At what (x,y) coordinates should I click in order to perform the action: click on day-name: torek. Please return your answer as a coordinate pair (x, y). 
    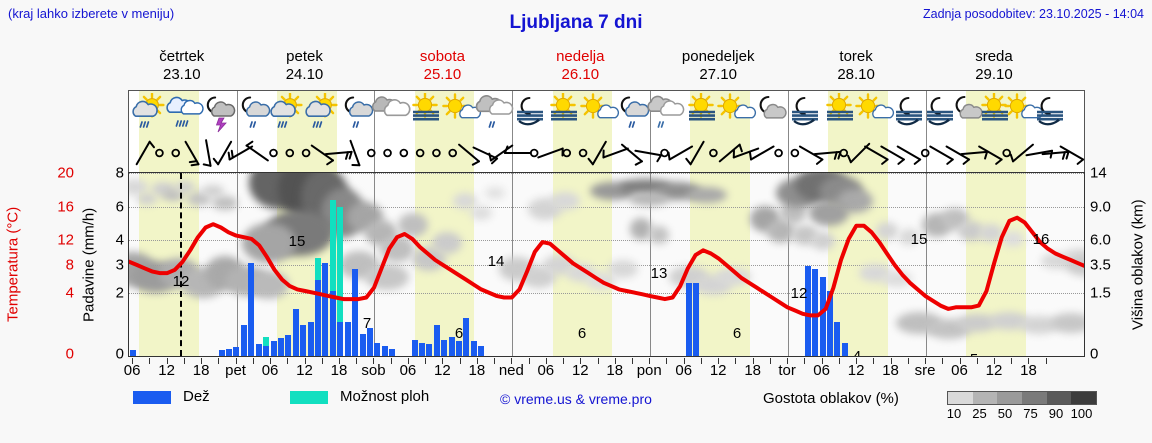
    Looking at the image, I should click on (856, 56).